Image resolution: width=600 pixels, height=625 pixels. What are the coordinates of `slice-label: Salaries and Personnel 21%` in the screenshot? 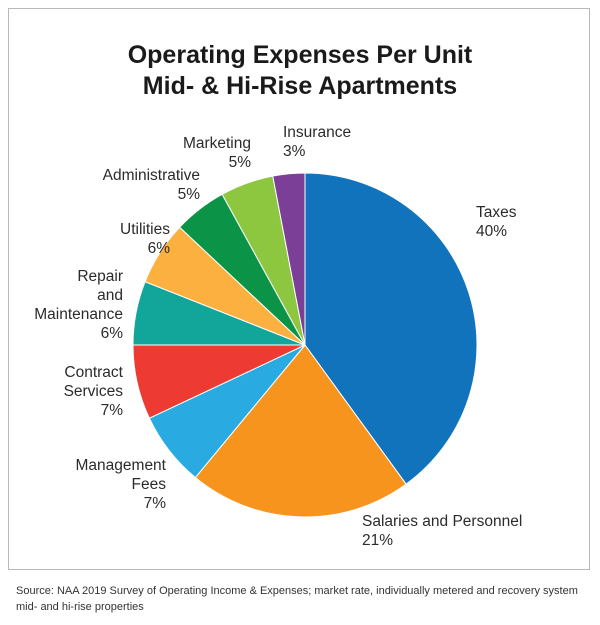 It's located at (442, 531).